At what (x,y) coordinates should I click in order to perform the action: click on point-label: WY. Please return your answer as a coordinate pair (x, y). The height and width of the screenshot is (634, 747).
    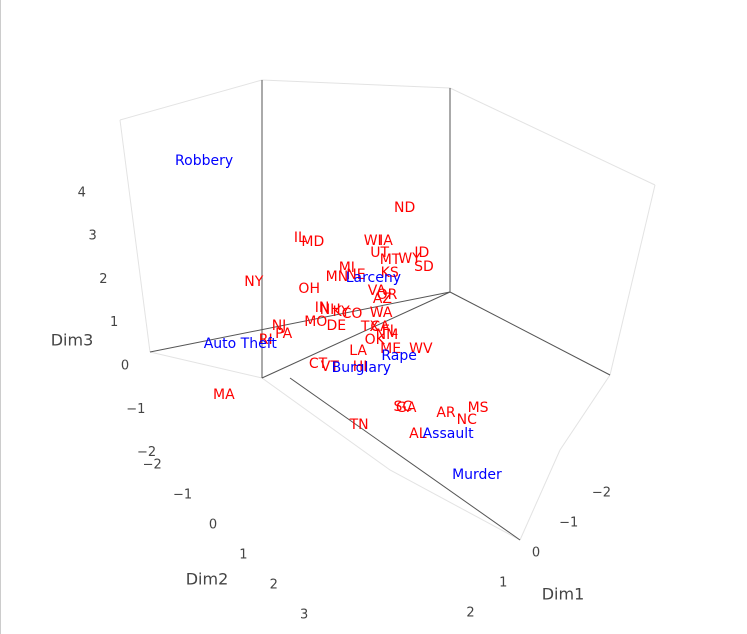
    Looking at the image, I should click on (409, 259).